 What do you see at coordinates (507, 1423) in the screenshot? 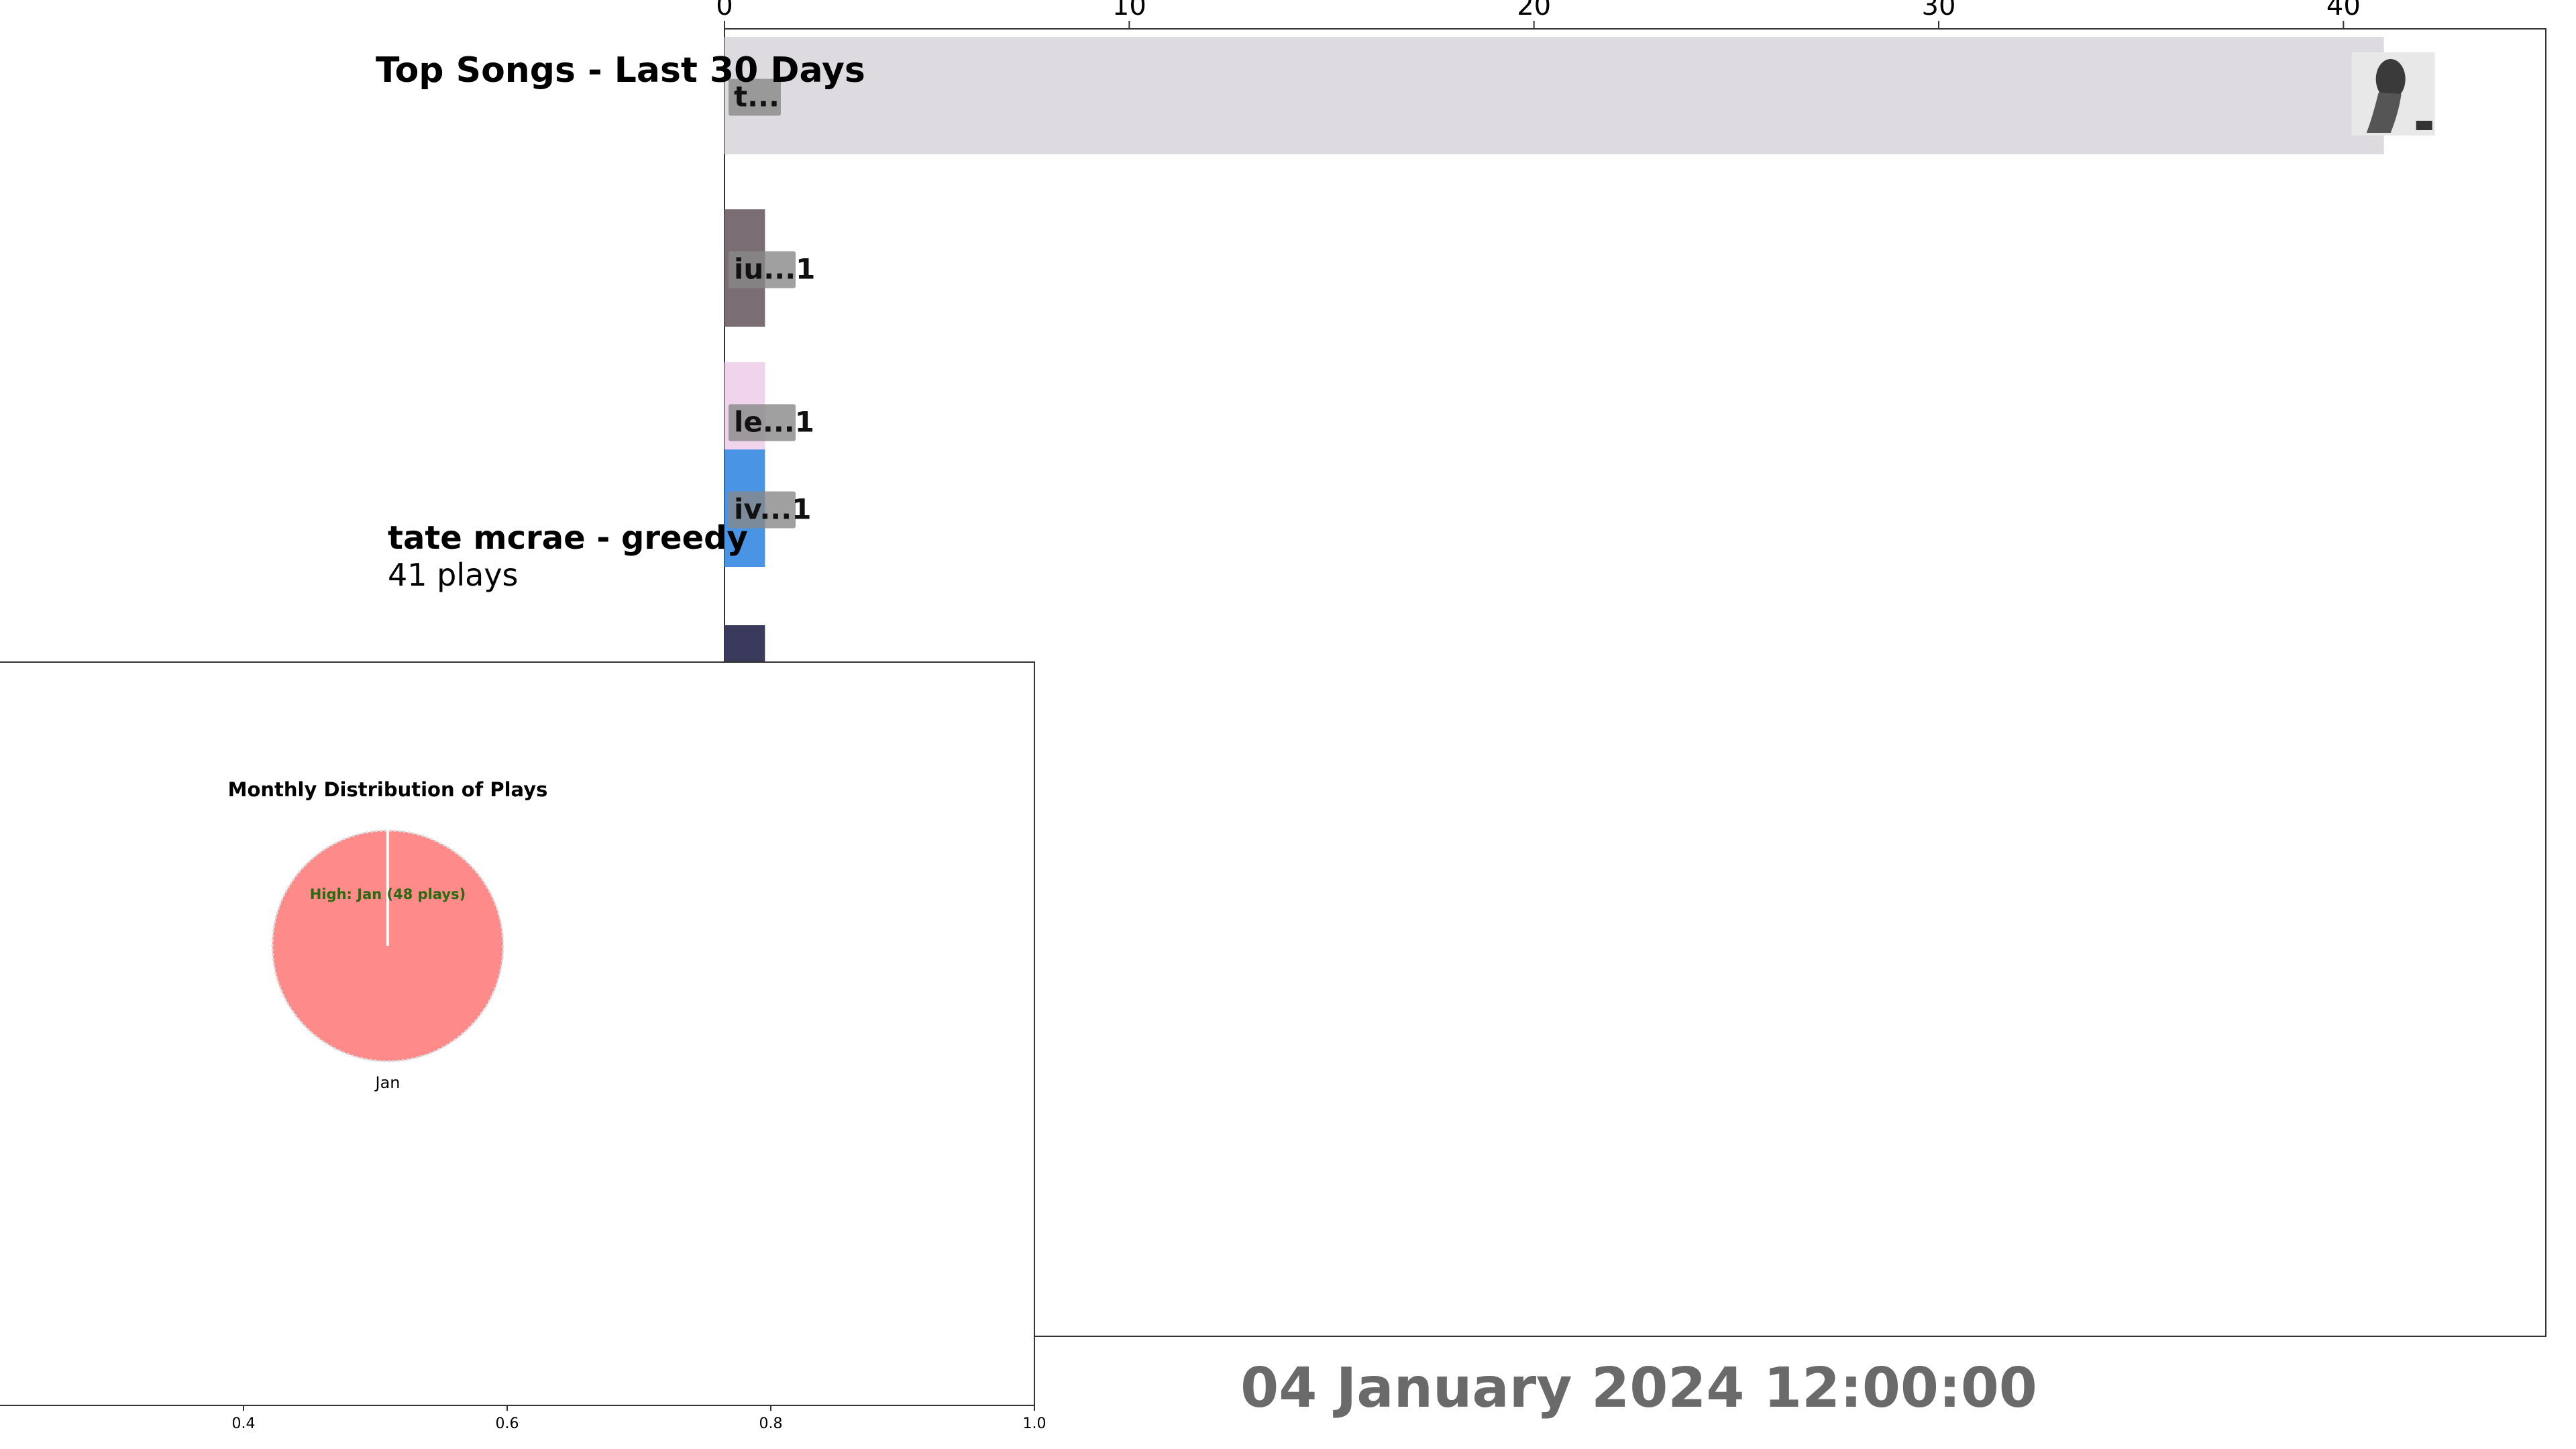
I see `inset-x-tick-label: 0.6` at bounding box center [507, 1423].